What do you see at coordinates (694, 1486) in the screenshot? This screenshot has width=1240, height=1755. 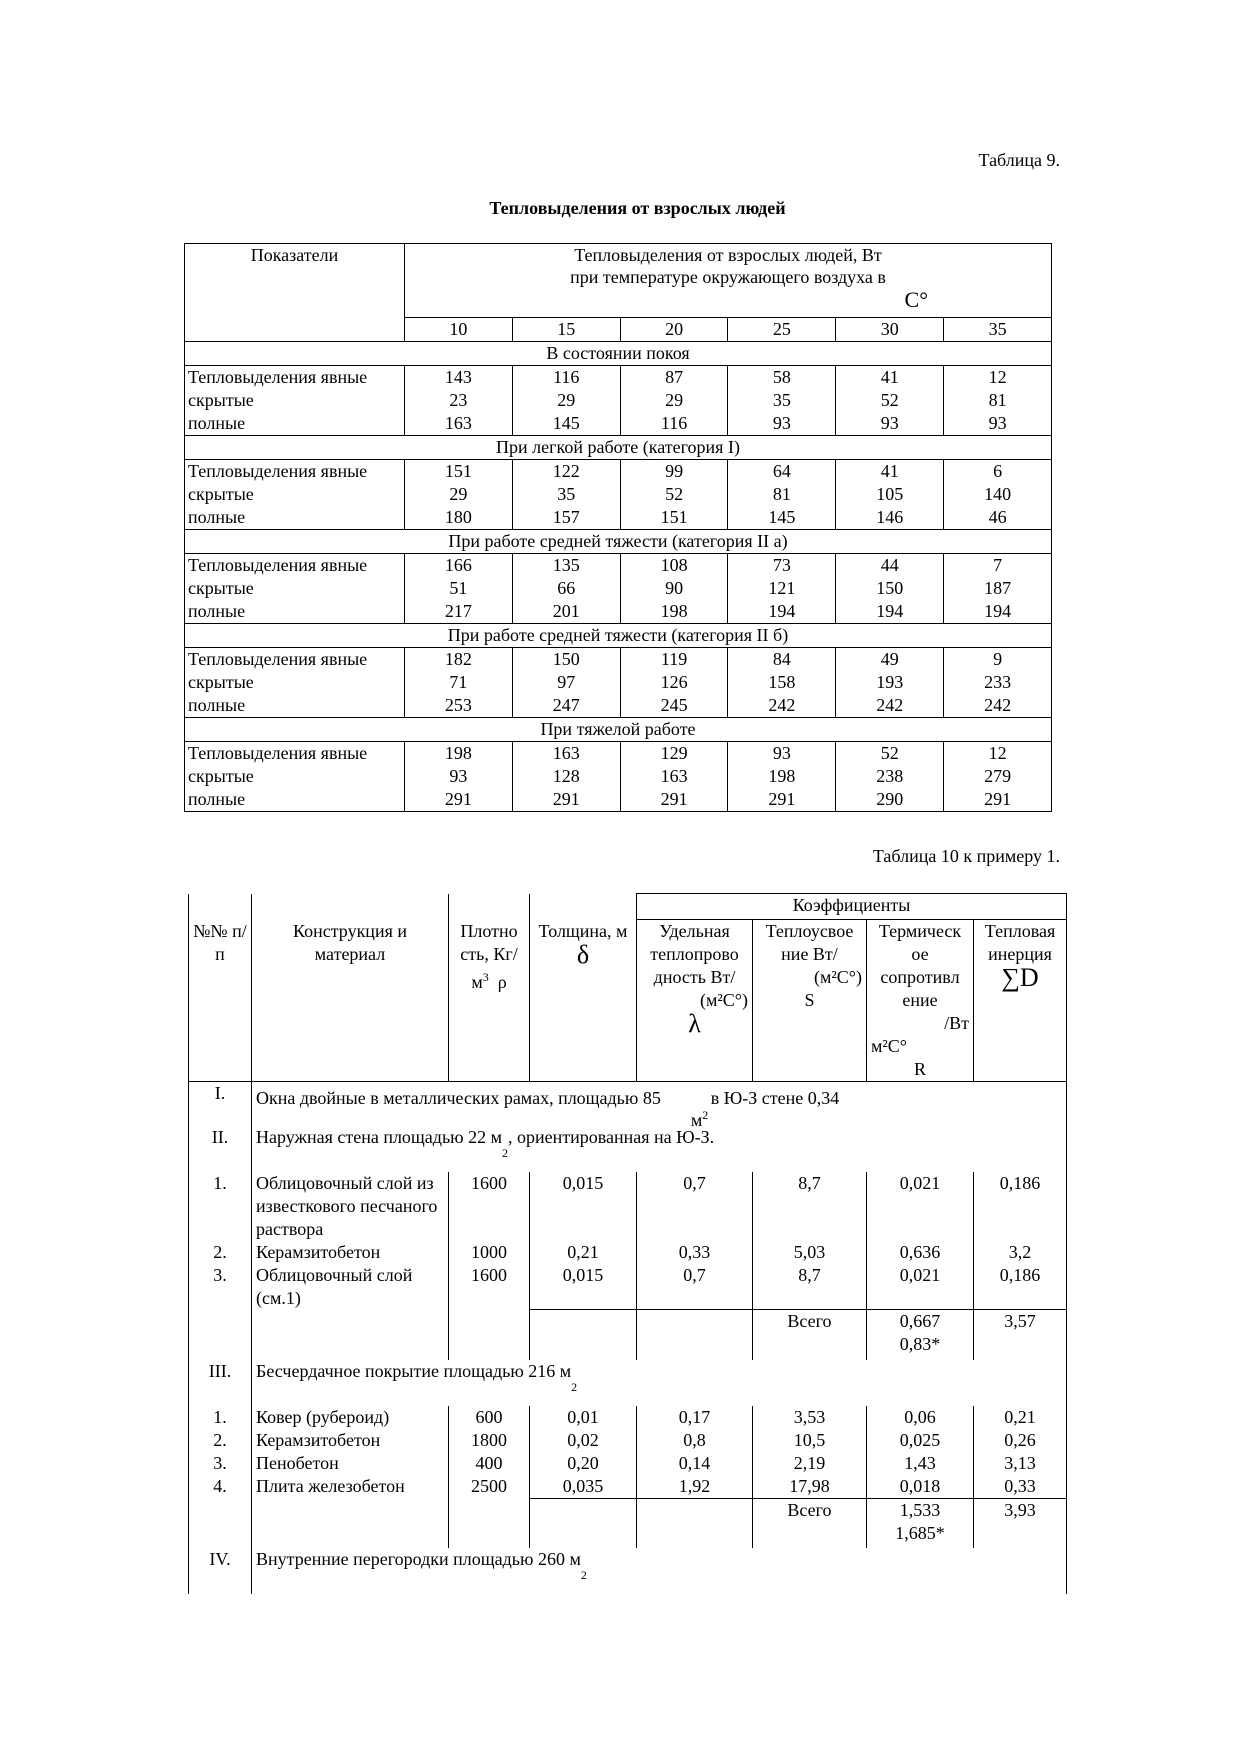 I see `cell-lambda: 1,92` at bounding box center [694, 1486].